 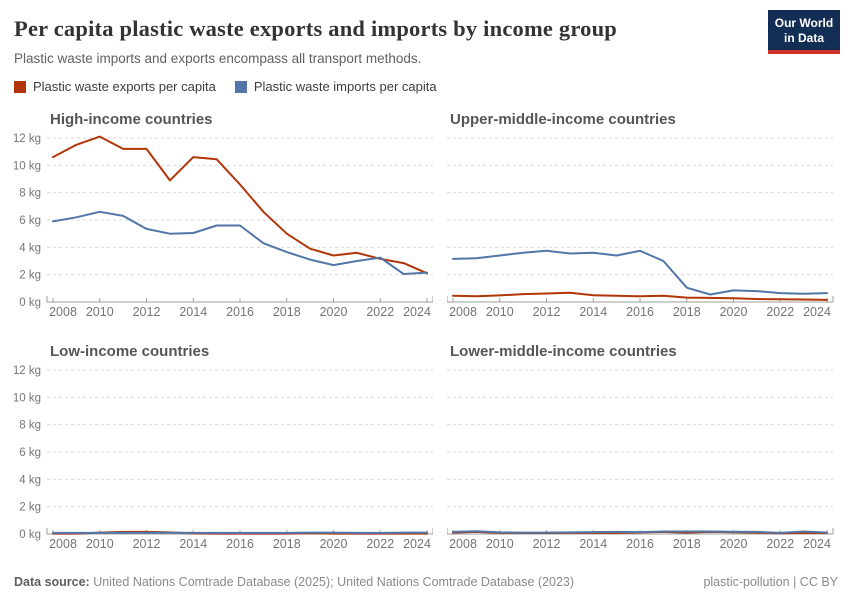 I want to click on legend-label-exports: Plastic waste exports per capita, so click(x=124, y=86).